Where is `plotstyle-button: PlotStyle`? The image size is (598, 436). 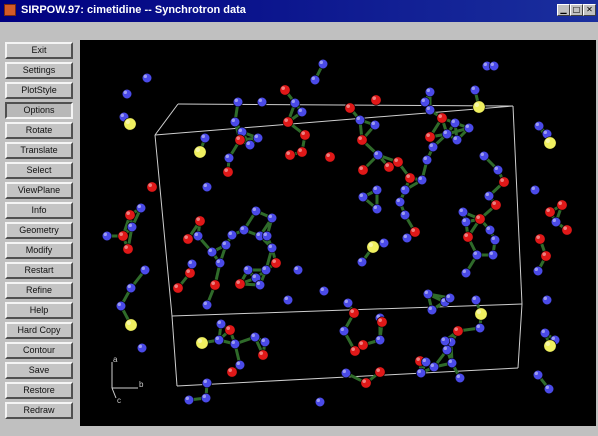
plotstyle-button: PlotStyle is located at coordinates (39, 90).